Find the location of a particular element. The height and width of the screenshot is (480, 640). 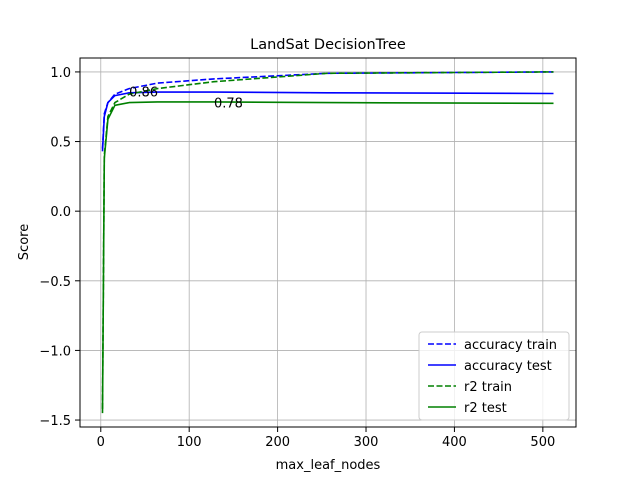

y-tick-label: 0.5 is located at coordinates (60, 143).